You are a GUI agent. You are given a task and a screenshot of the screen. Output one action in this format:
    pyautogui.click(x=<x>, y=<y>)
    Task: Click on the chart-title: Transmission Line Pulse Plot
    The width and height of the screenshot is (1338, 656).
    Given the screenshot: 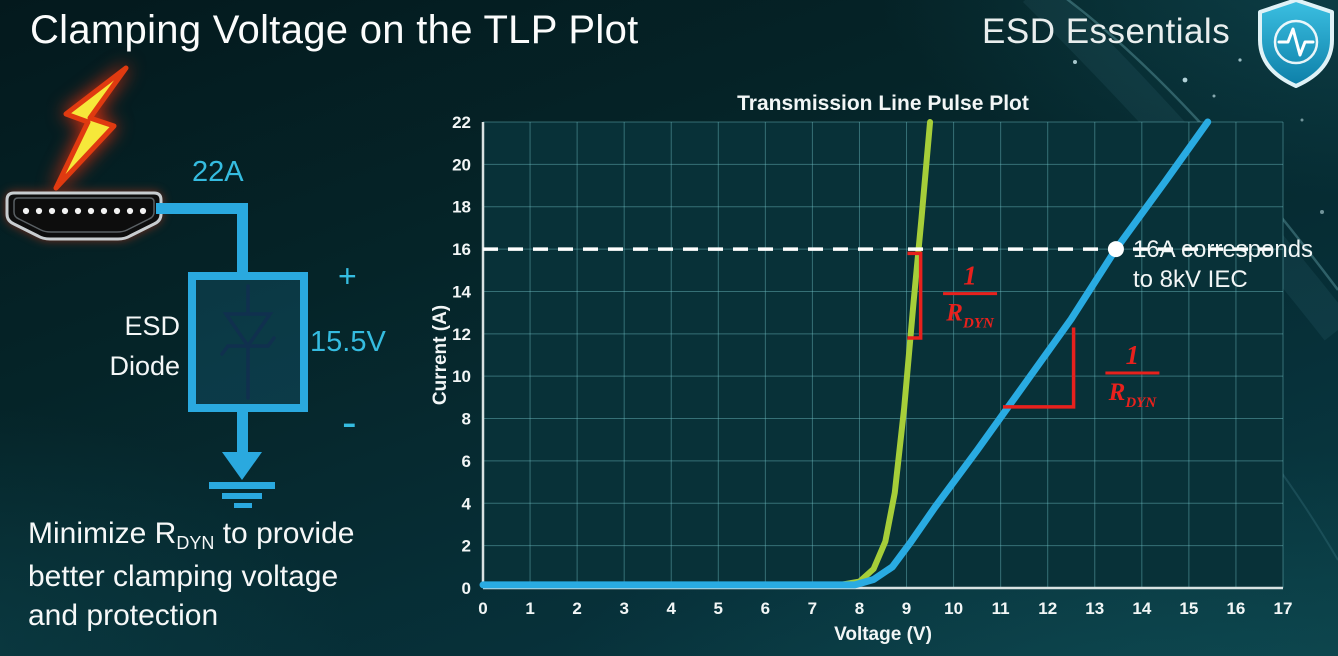 What is the action you would take?
    pyautogui.click(x=883, y=103)
    